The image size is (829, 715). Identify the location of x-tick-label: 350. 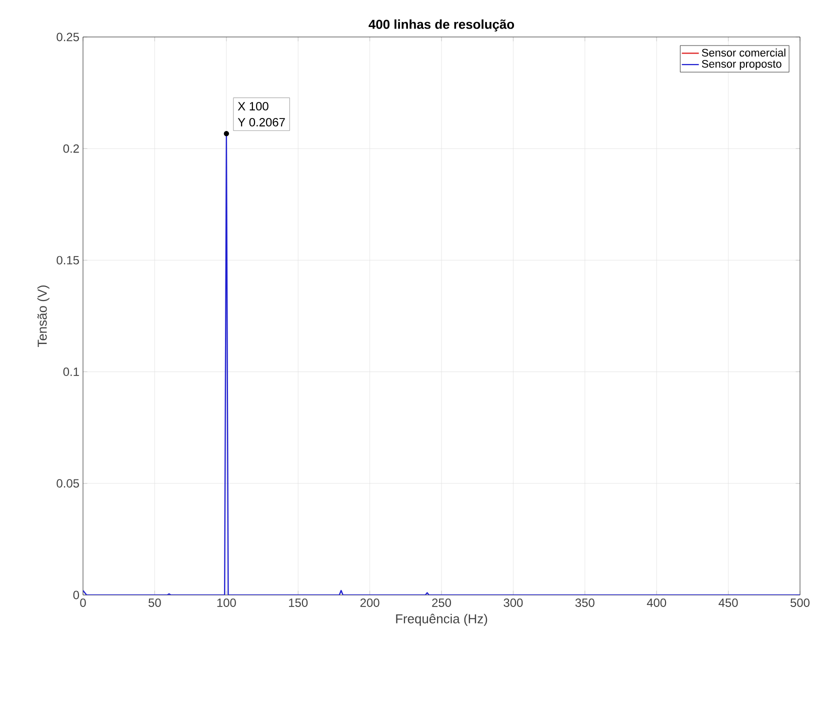
(584, 602).